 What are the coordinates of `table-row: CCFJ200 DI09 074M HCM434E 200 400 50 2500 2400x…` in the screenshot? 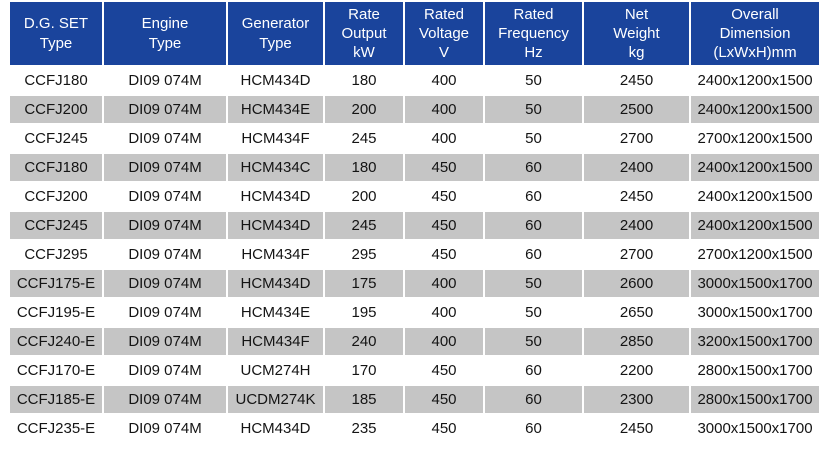 It's located at (414, 109).